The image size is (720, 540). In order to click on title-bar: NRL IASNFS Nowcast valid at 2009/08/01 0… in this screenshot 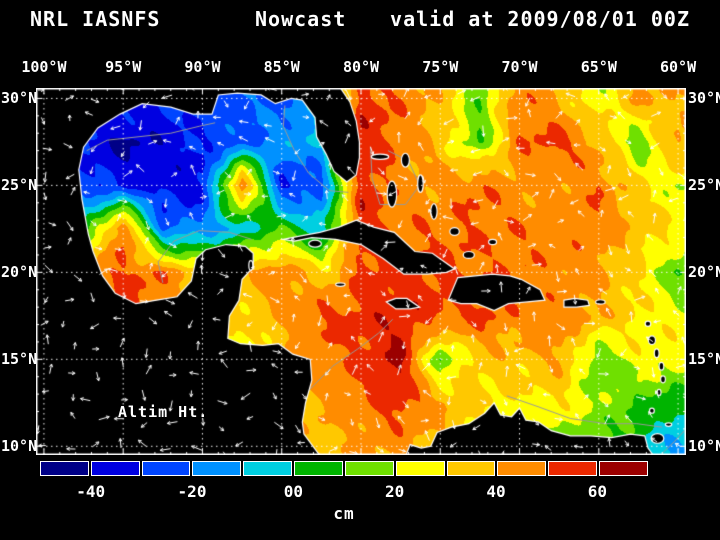, I will do `click(360, 20)`.